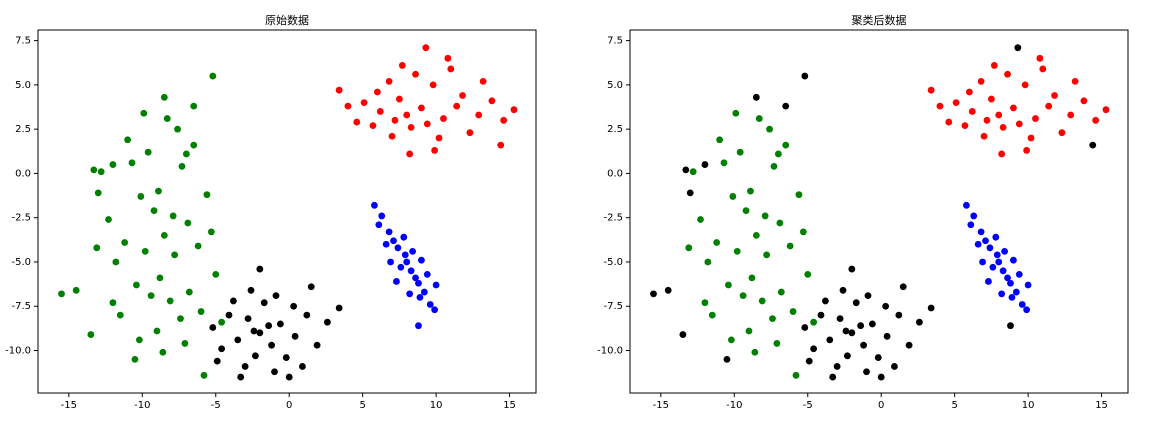 The height and width of the screenshot is (434, 1156). Describe the element at coordinates (613, 218) in the screenshot. I see `y-tick-label: -2.5` at that location.